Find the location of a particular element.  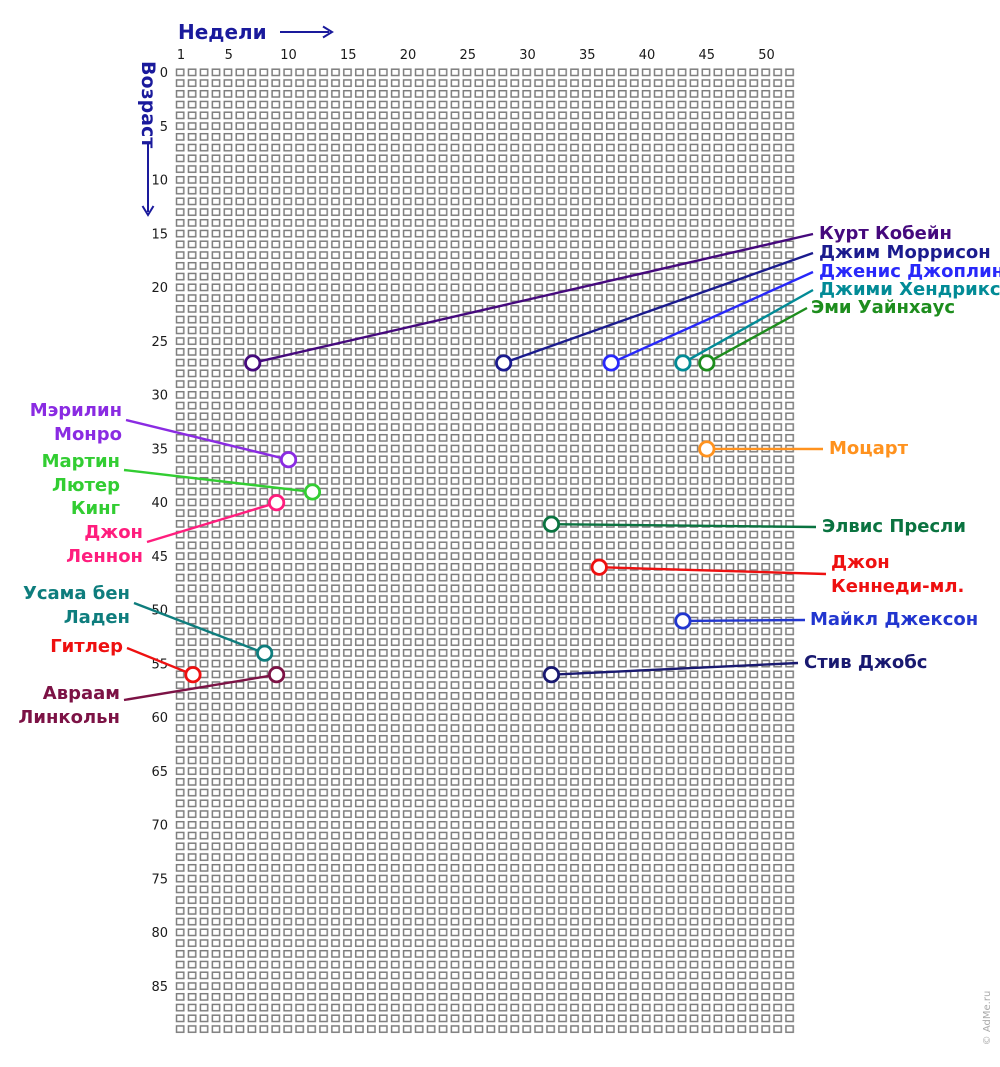

person-label-line: Ладен is located at coordinates (96, 617).